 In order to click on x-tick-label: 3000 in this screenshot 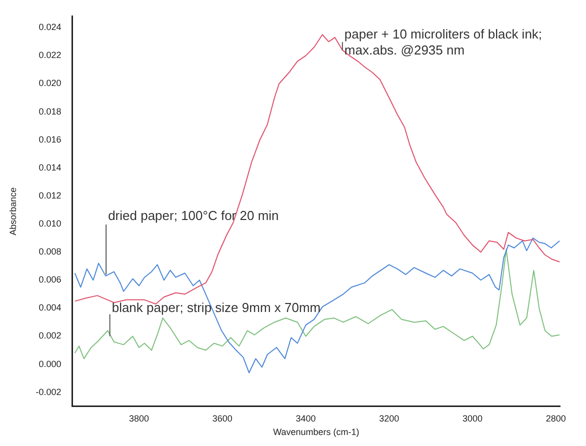, I will do `click(472, 418)`.